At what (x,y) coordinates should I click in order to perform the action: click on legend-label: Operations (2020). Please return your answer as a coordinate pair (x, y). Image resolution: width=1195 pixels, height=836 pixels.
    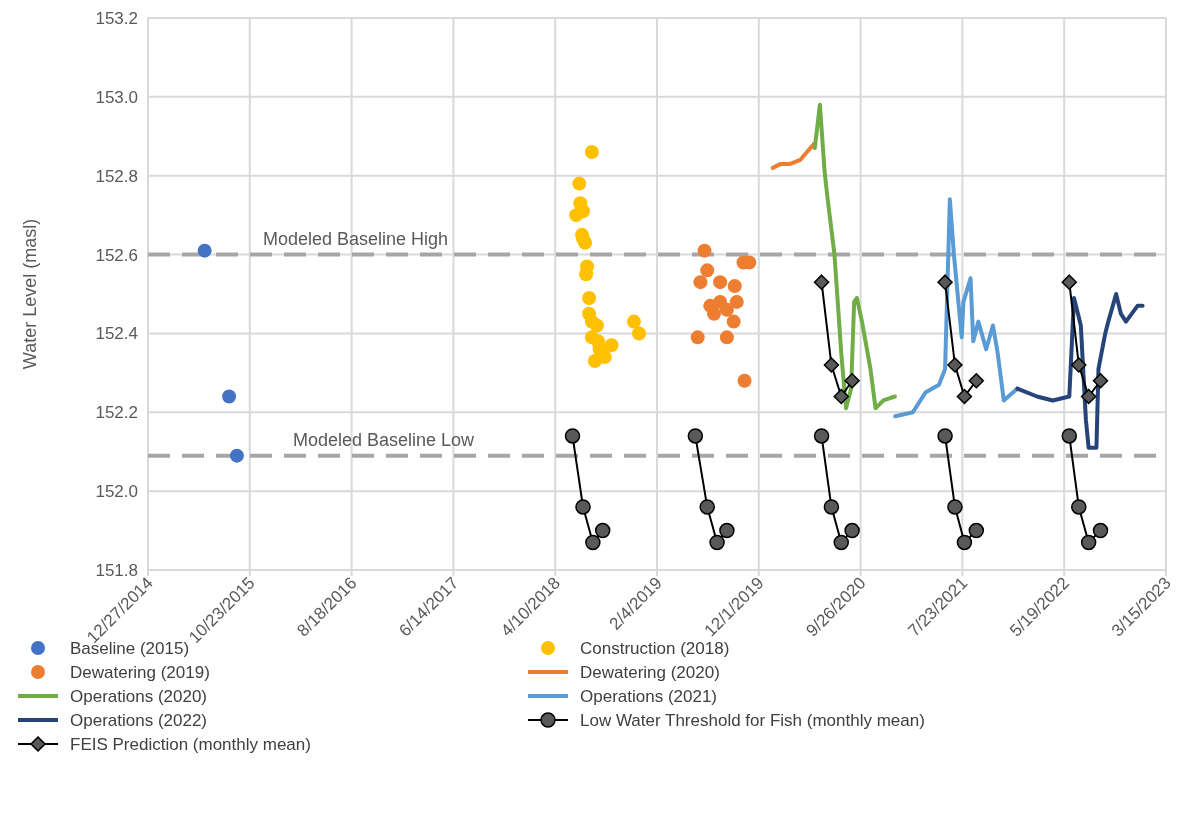
    Looking at the image, I should click on (139, 696).